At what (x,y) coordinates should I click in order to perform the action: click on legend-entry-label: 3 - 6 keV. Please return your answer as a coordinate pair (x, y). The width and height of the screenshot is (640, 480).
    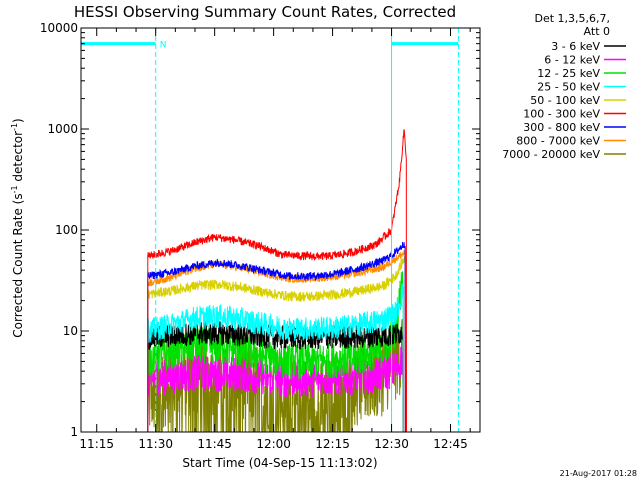
    Looking at the image, I should click on (575, 46).